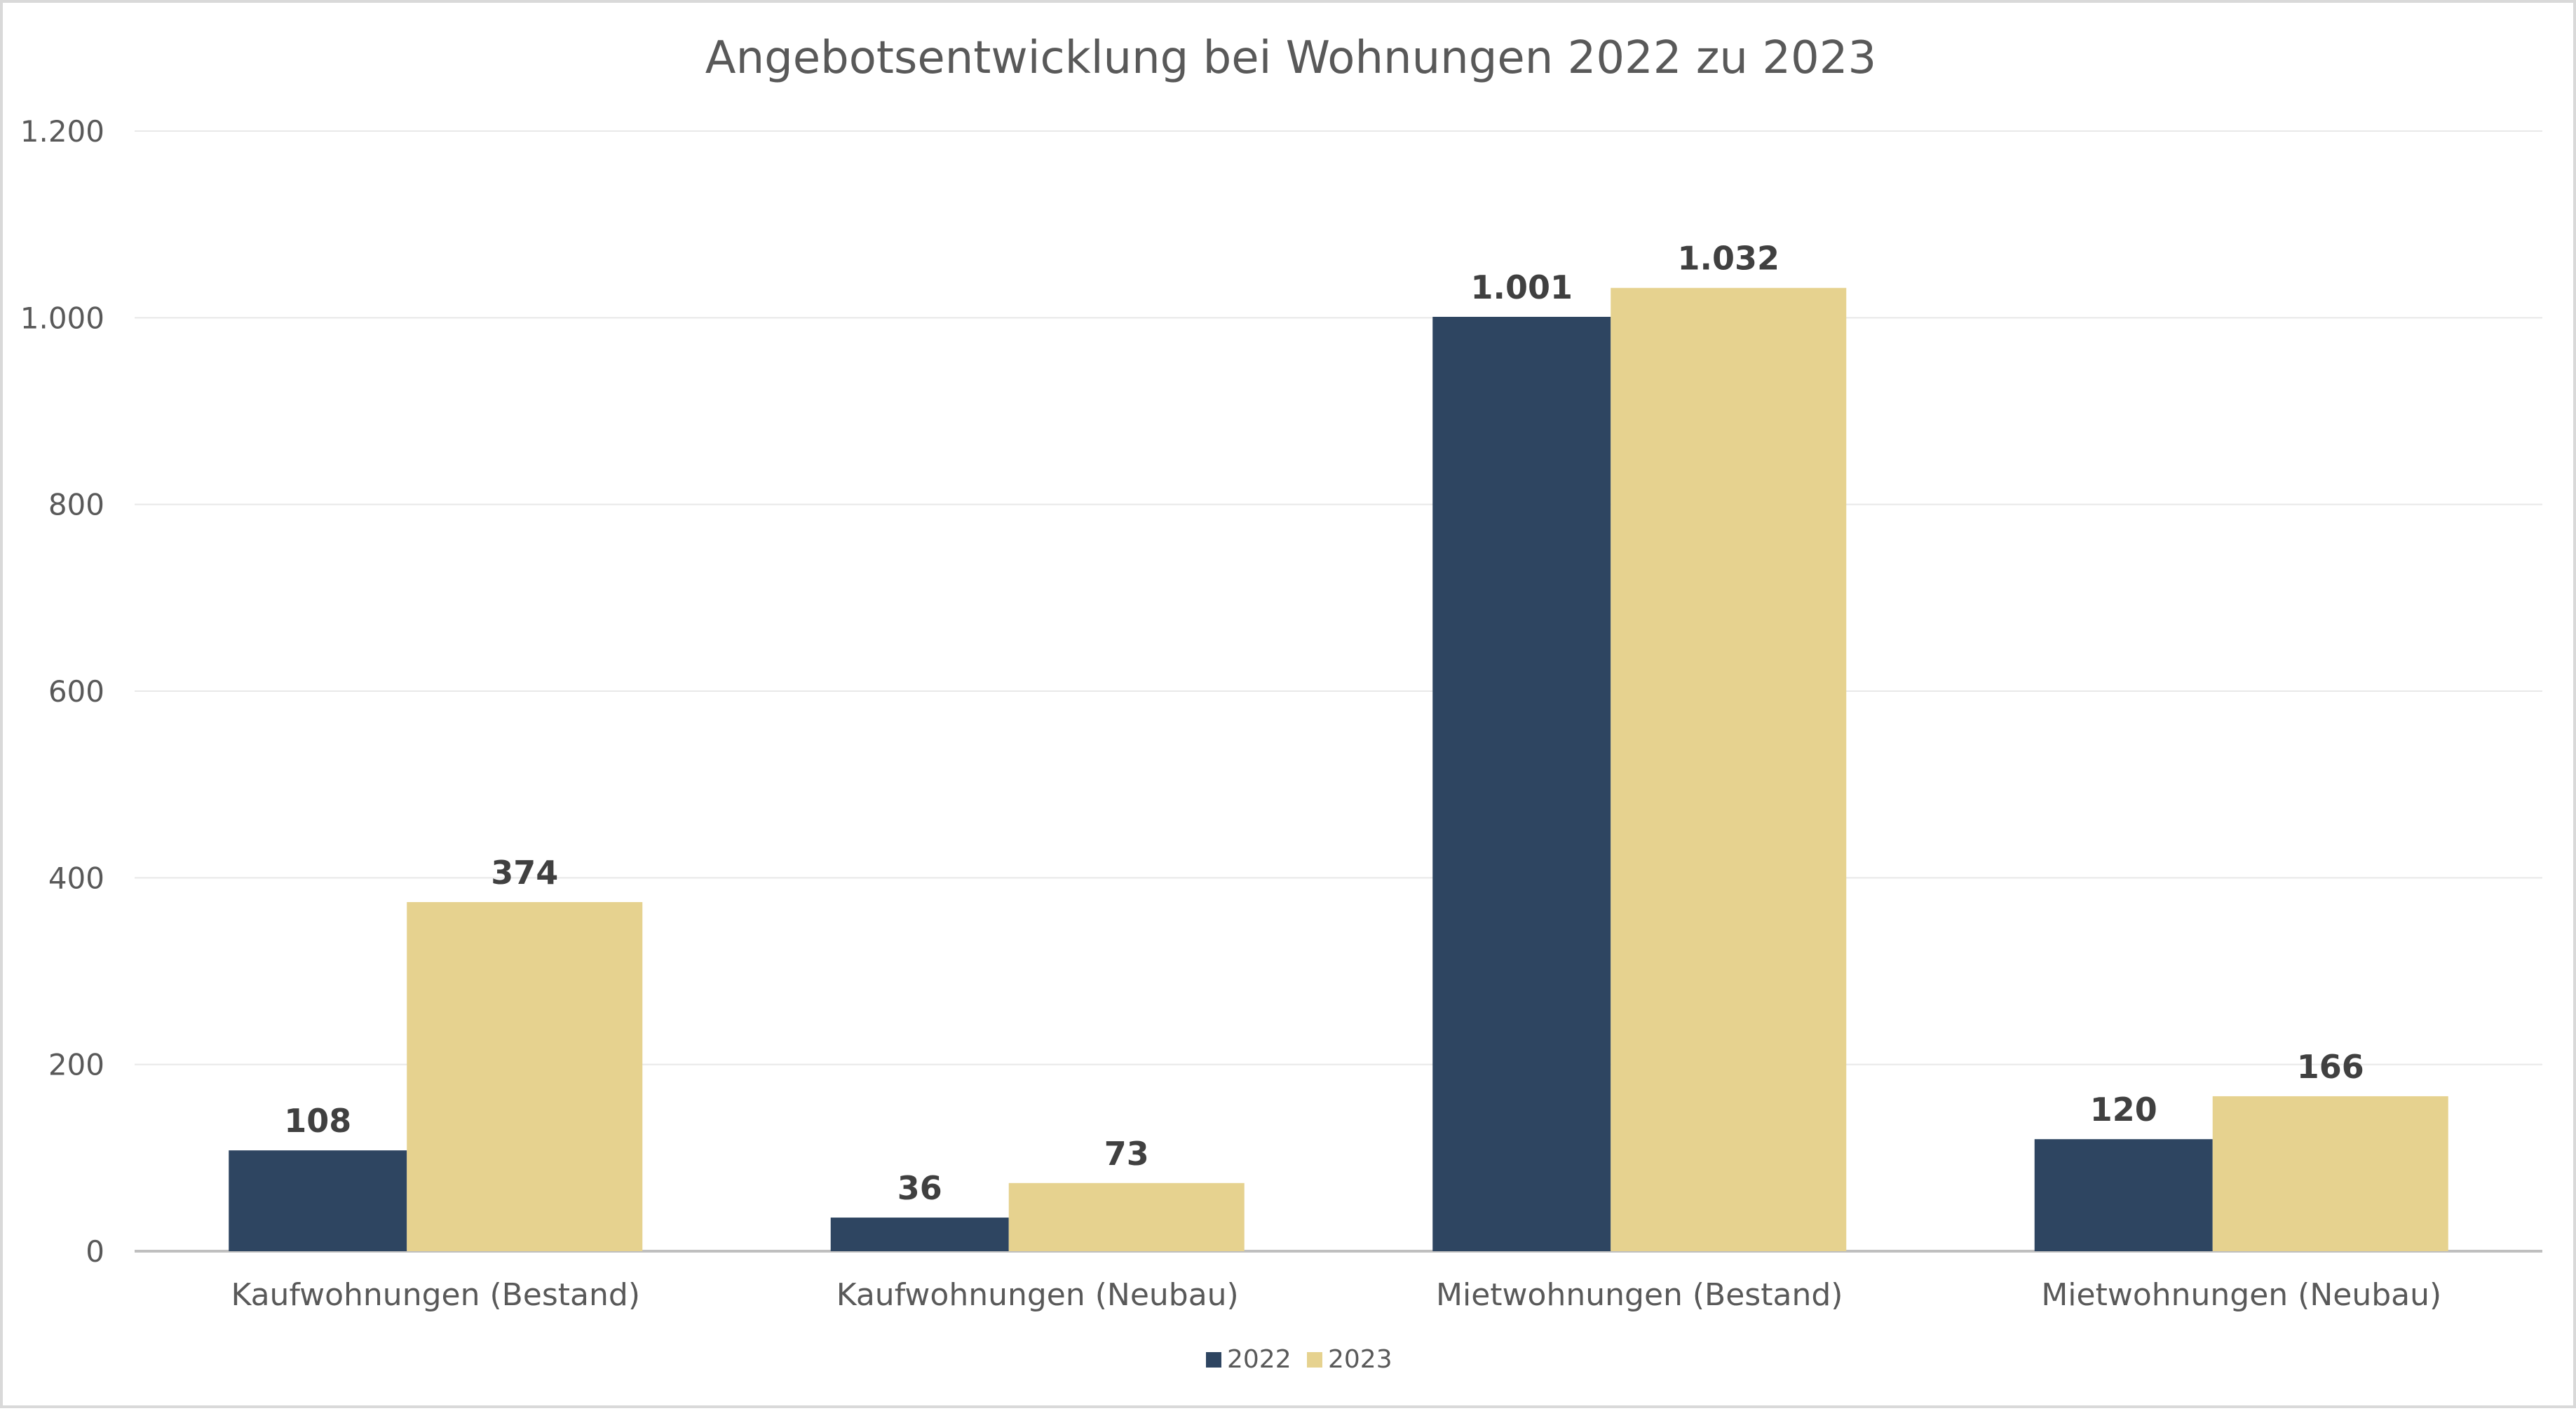 The image size is (2576, 1411). I want to click on legend-swatch-2022, so click(1213, 1360).